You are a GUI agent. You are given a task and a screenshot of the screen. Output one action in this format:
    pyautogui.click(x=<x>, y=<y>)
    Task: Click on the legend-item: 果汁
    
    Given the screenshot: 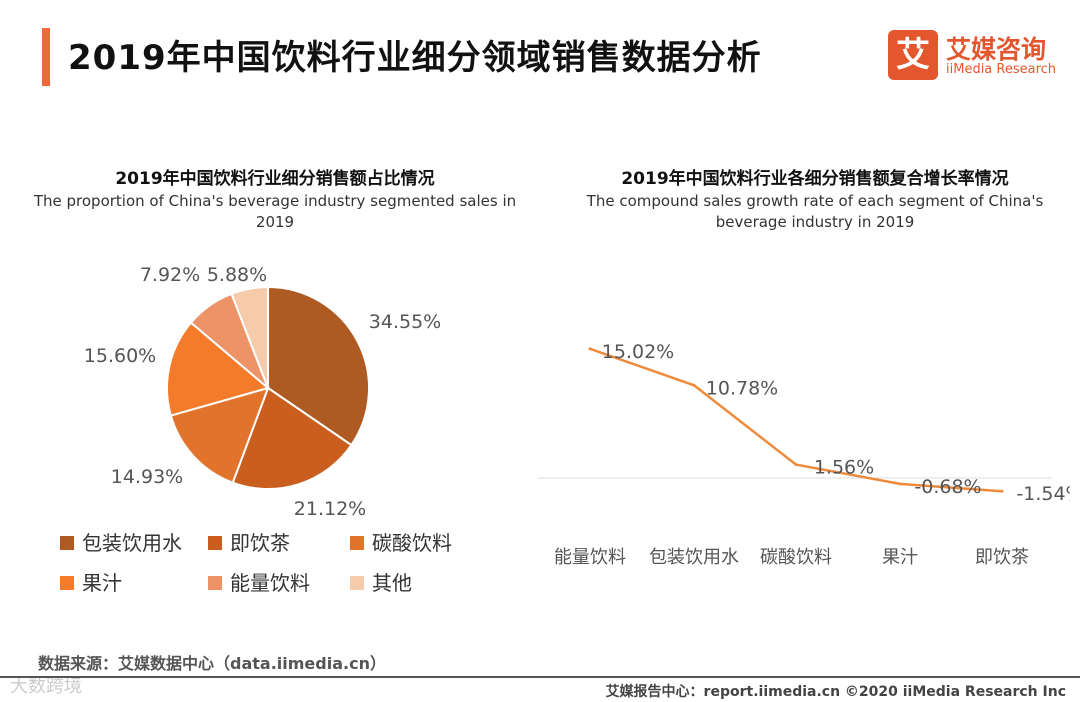 What is the action you would take?
    pyautogui.click(x=91, y=581)
    